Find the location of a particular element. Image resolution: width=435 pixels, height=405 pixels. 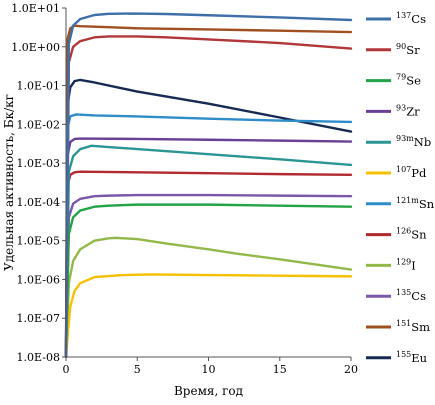

legend-item: 107Pd is located at coordinates (396, 172).